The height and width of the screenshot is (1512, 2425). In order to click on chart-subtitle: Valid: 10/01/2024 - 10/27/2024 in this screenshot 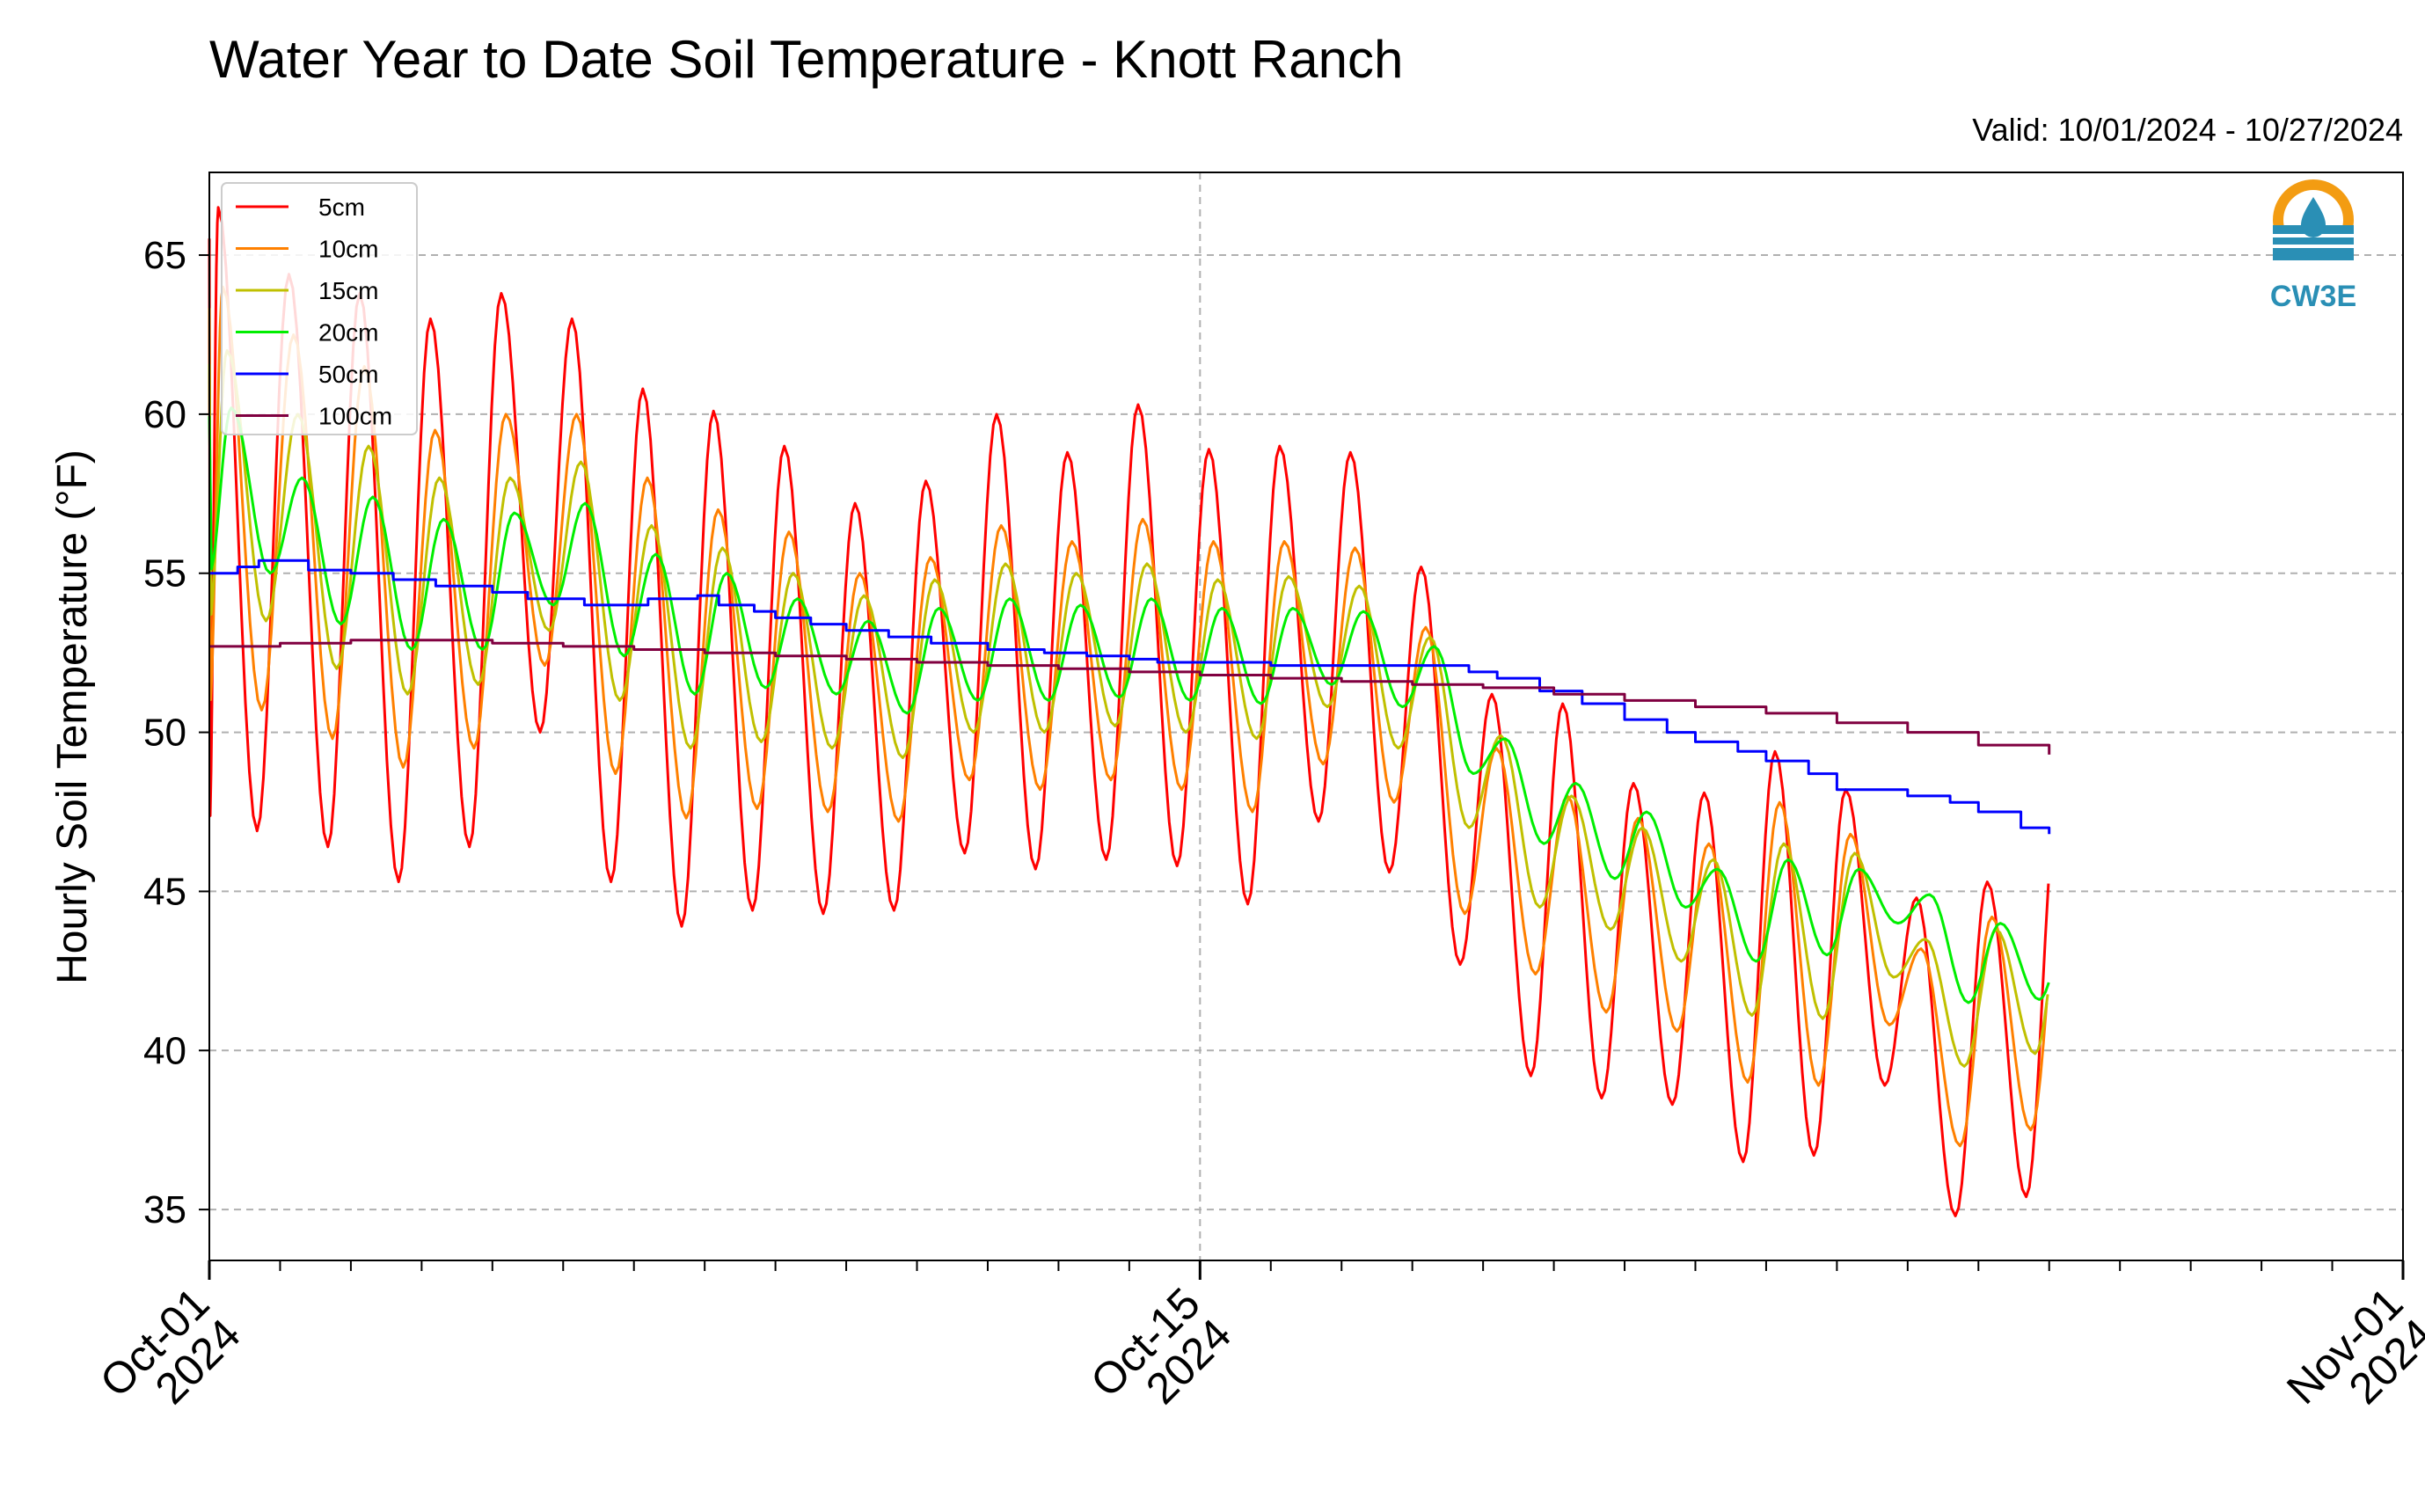, I will do `click(2187, 130)`.